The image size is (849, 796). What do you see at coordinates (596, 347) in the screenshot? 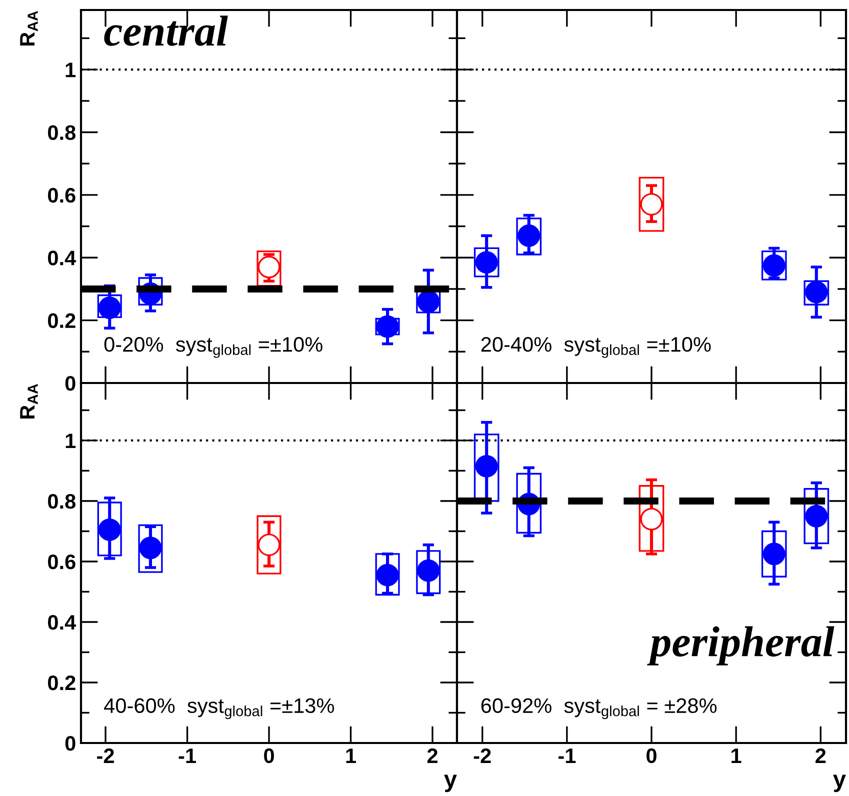
I see `annotation: 20-40% syst$_{global}$ =±10%` at bounding box center [596, 347].